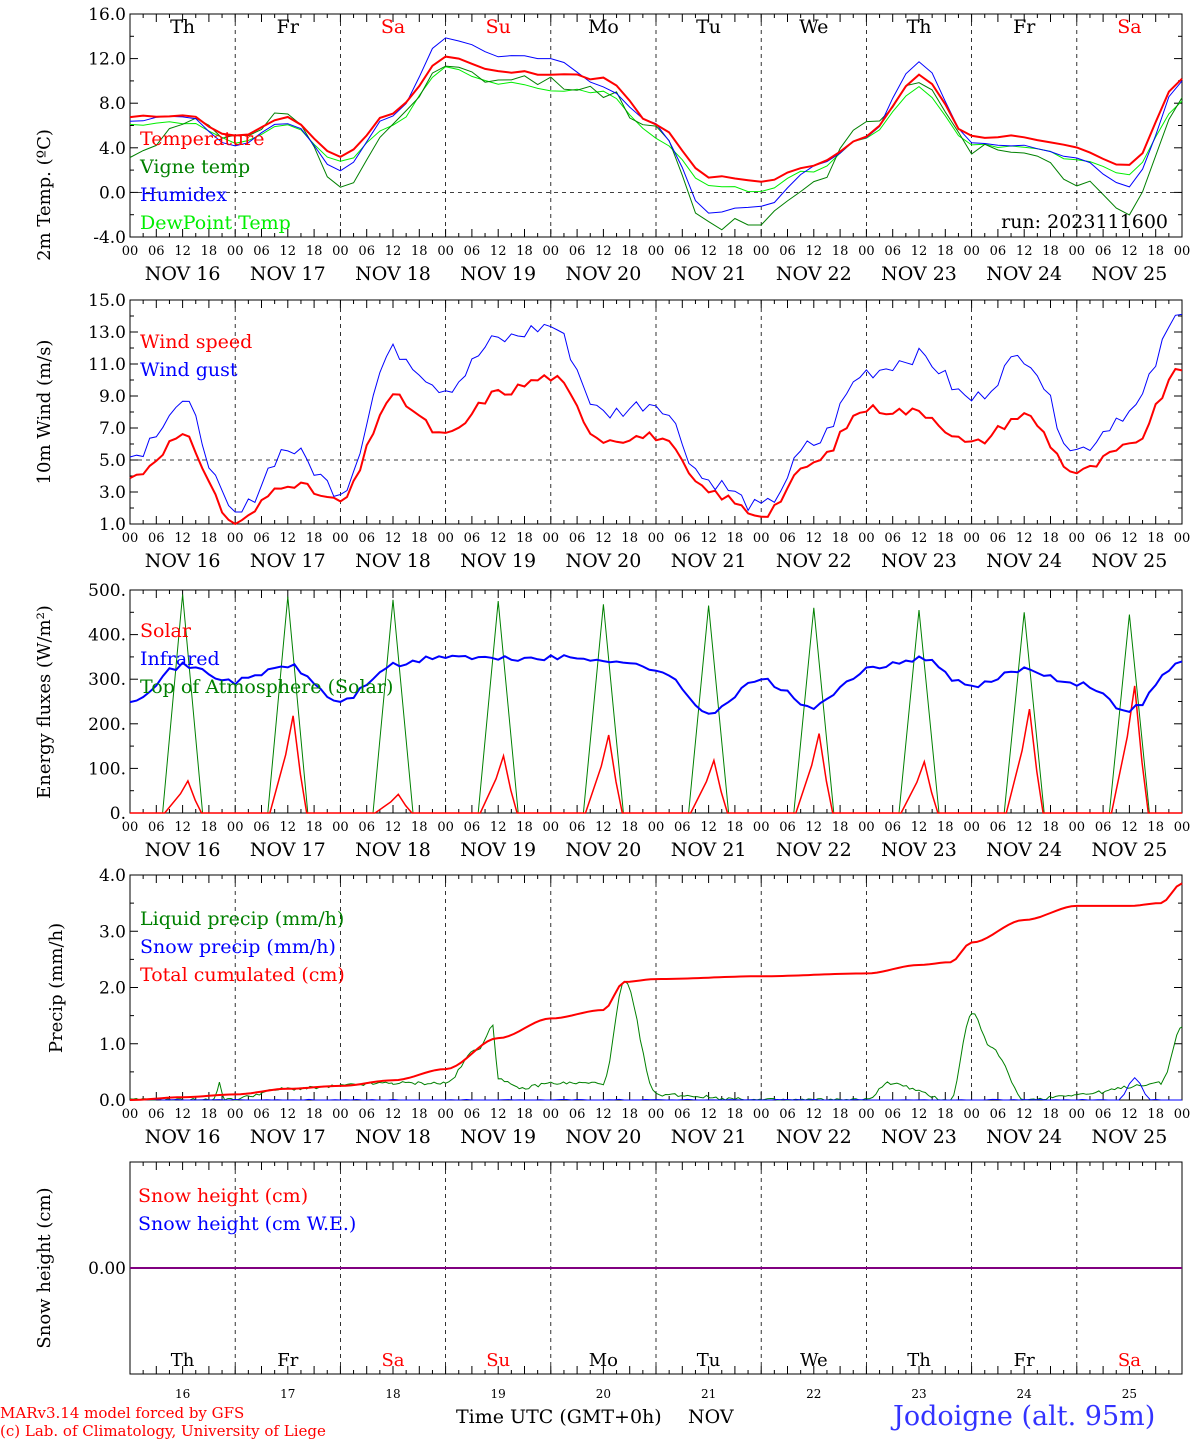  What do you see at coordinates (559, 1417) in the screenshot?
I see `xaxis-title: Time UTC (GMT+0h)` at bounding box center [559, 1417].